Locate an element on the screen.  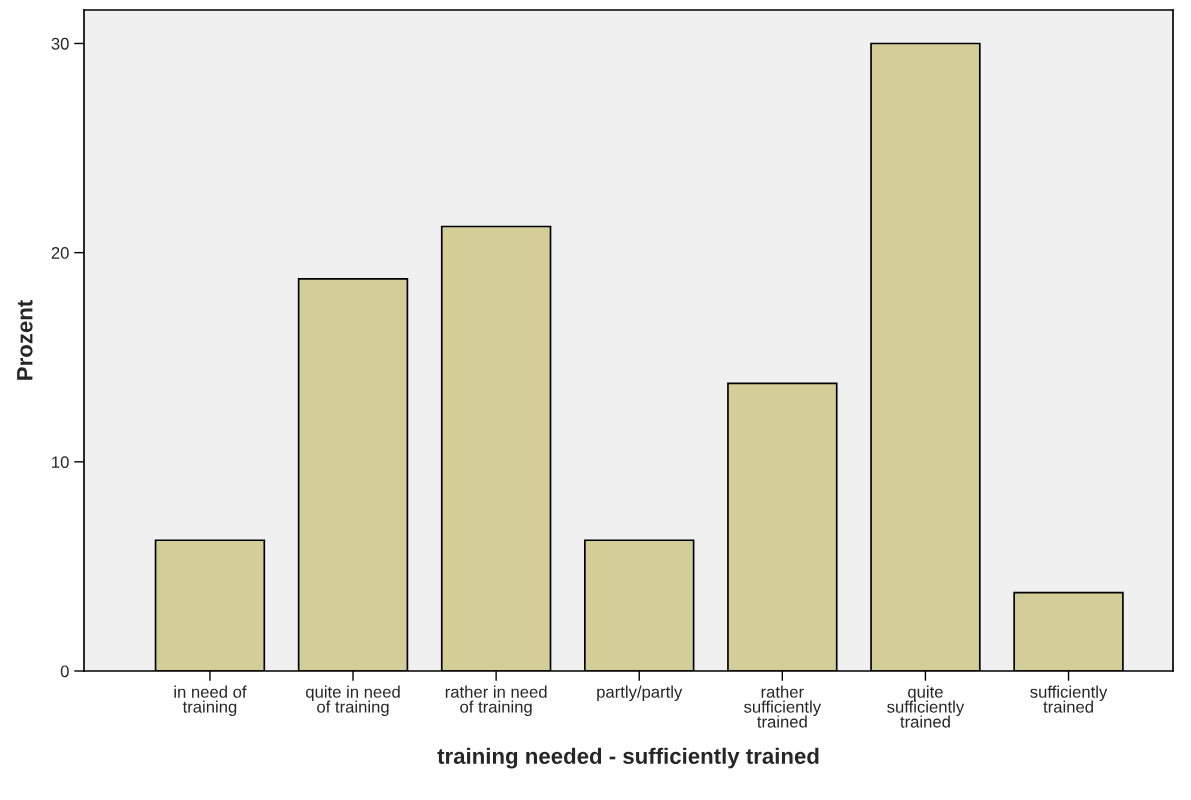
x-tick-label: sufficiently trained is located at coordinates (1069, 699).